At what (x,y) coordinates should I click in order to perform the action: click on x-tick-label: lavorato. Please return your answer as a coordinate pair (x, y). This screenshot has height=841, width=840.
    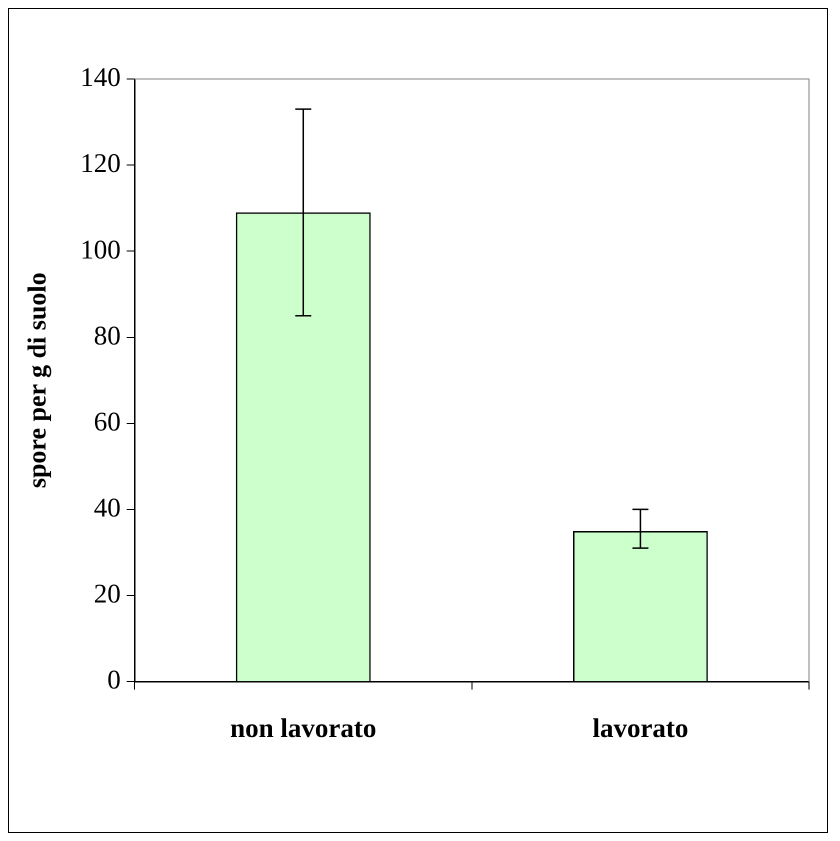
    Looking at the image, I should click on (640, 727).